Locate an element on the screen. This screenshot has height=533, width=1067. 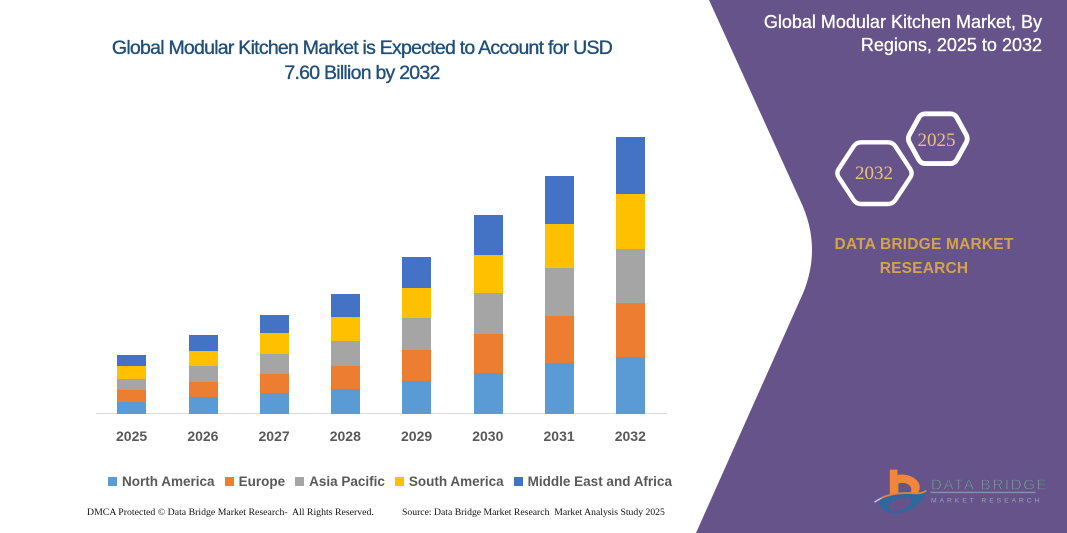
svg-text: 2032 is located at coordinates (874, 173).